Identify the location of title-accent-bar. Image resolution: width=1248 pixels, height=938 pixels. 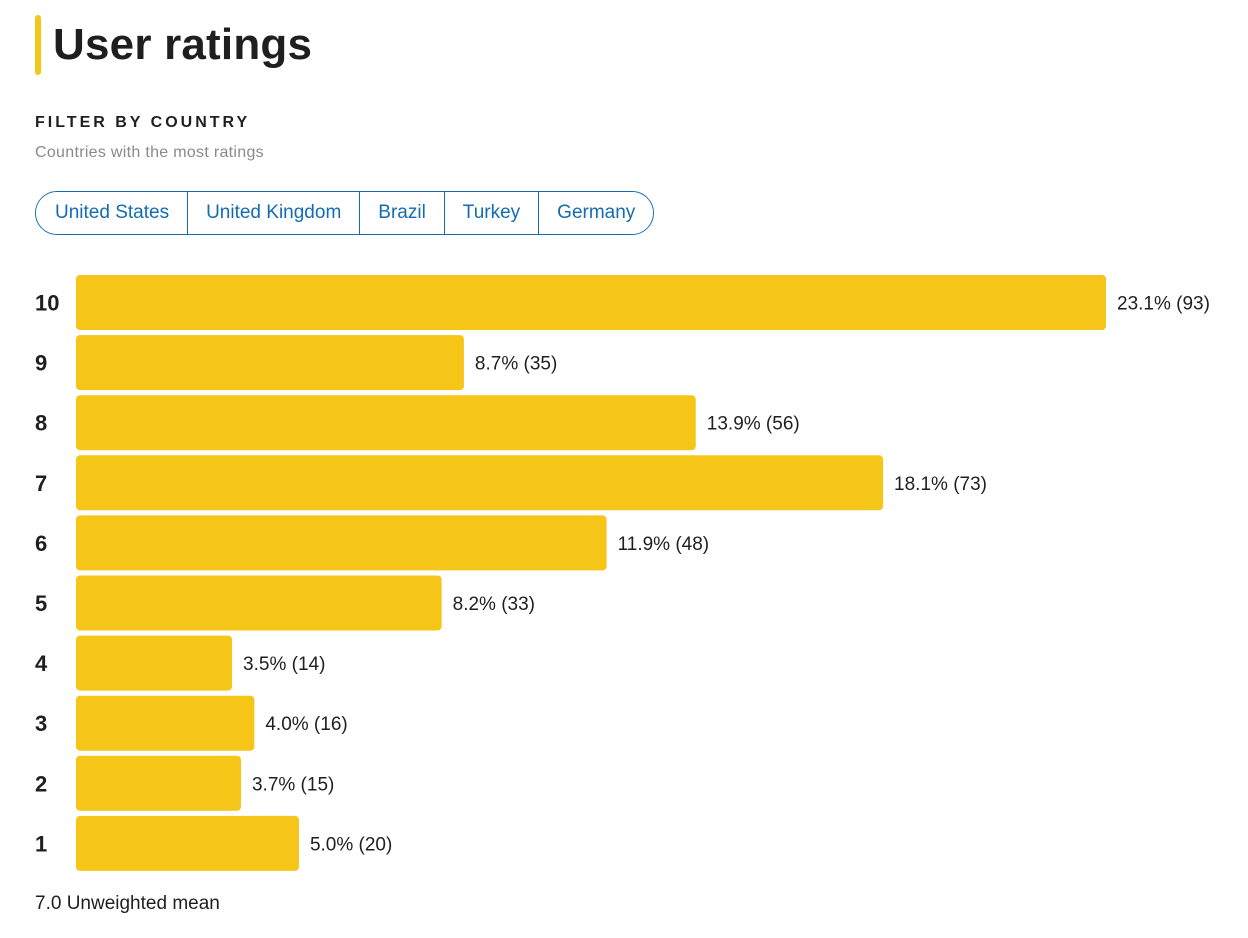
(38, 45).